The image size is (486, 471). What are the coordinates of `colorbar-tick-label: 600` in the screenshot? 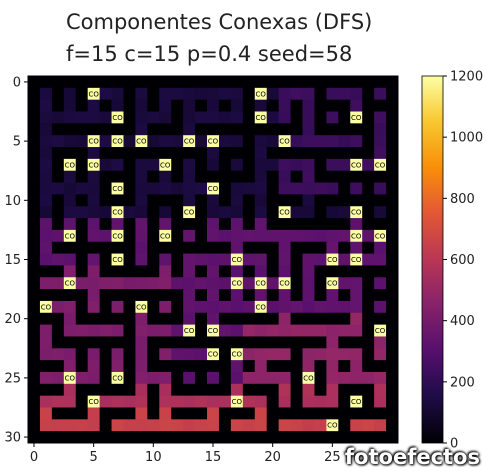 It's located at (462, 260).